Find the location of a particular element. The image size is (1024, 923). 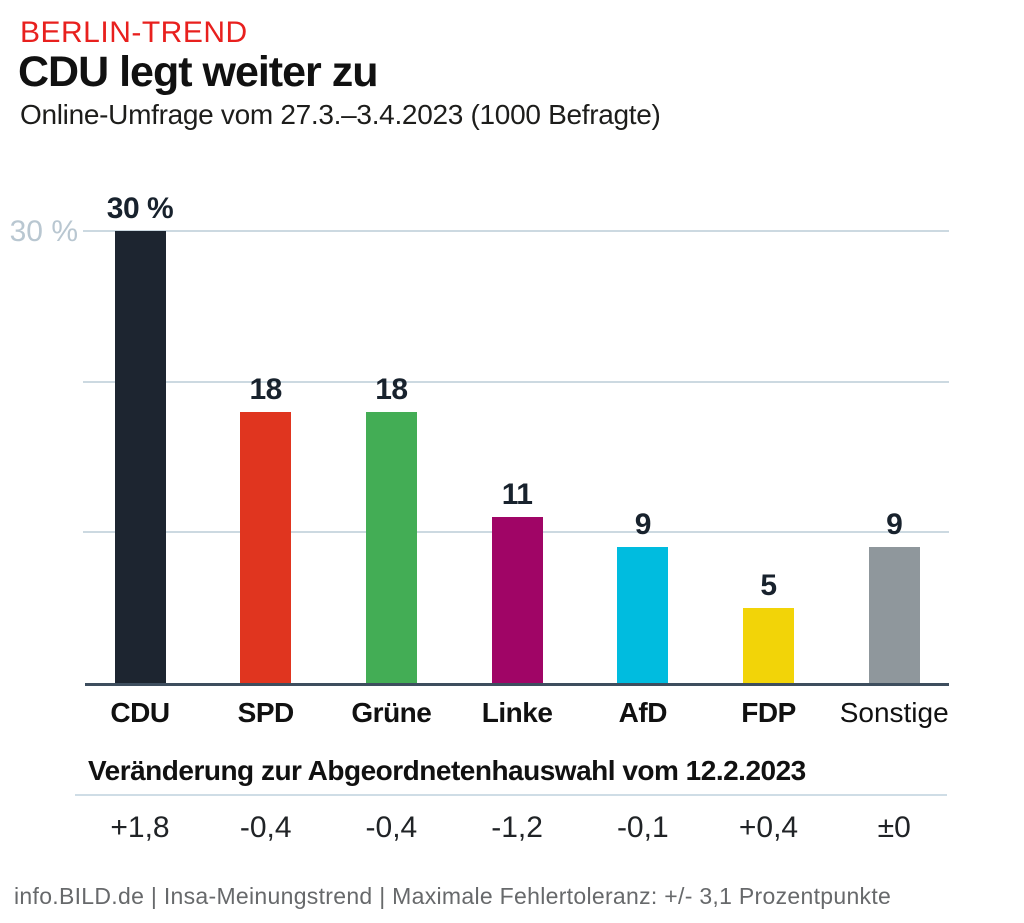

x-label-Linke: Linke is located at coordinates (517, 712).